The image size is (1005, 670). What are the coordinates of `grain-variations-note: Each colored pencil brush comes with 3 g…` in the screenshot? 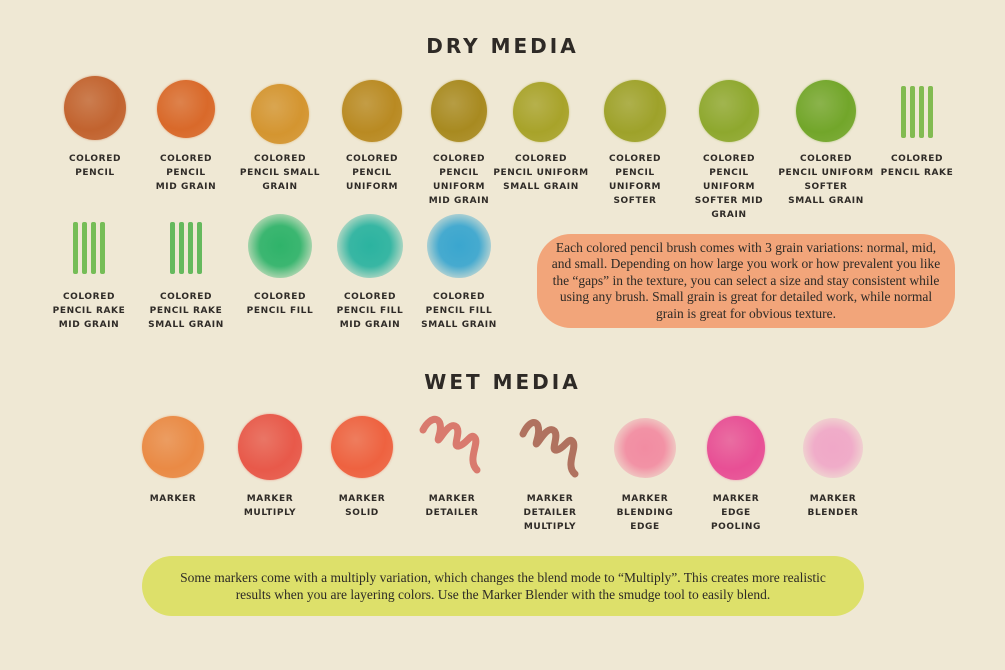 It's located at (746, 281).